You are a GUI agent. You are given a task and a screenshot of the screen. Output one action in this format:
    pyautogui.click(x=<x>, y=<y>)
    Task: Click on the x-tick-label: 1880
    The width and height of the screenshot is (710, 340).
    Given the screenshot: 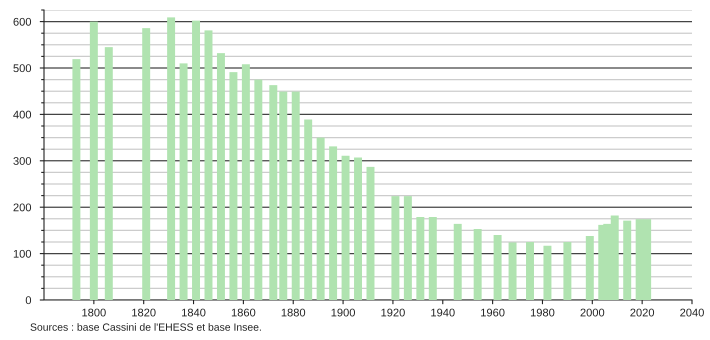 What is the action you would take?
    pyautogui.click(x=294, y=312)
    